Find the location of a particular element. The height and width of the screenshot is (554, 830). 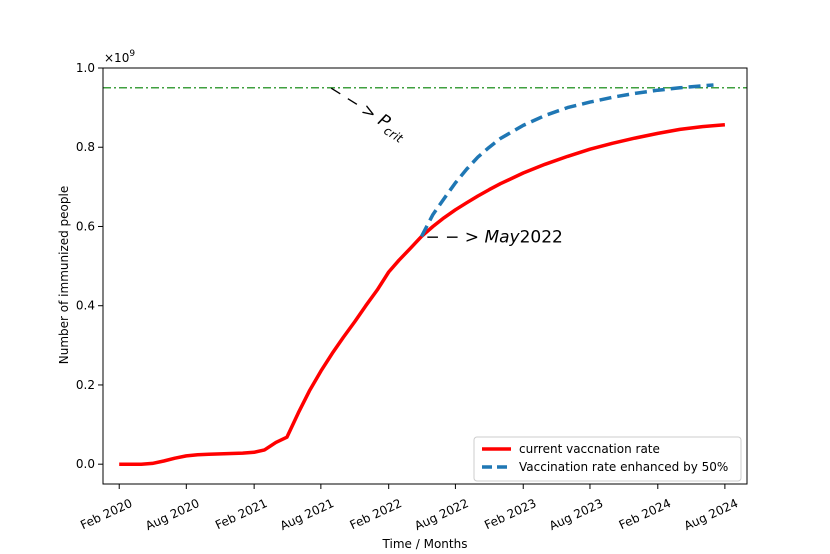

x-axis-title: Time / Months is located at coordinates (425, 544).